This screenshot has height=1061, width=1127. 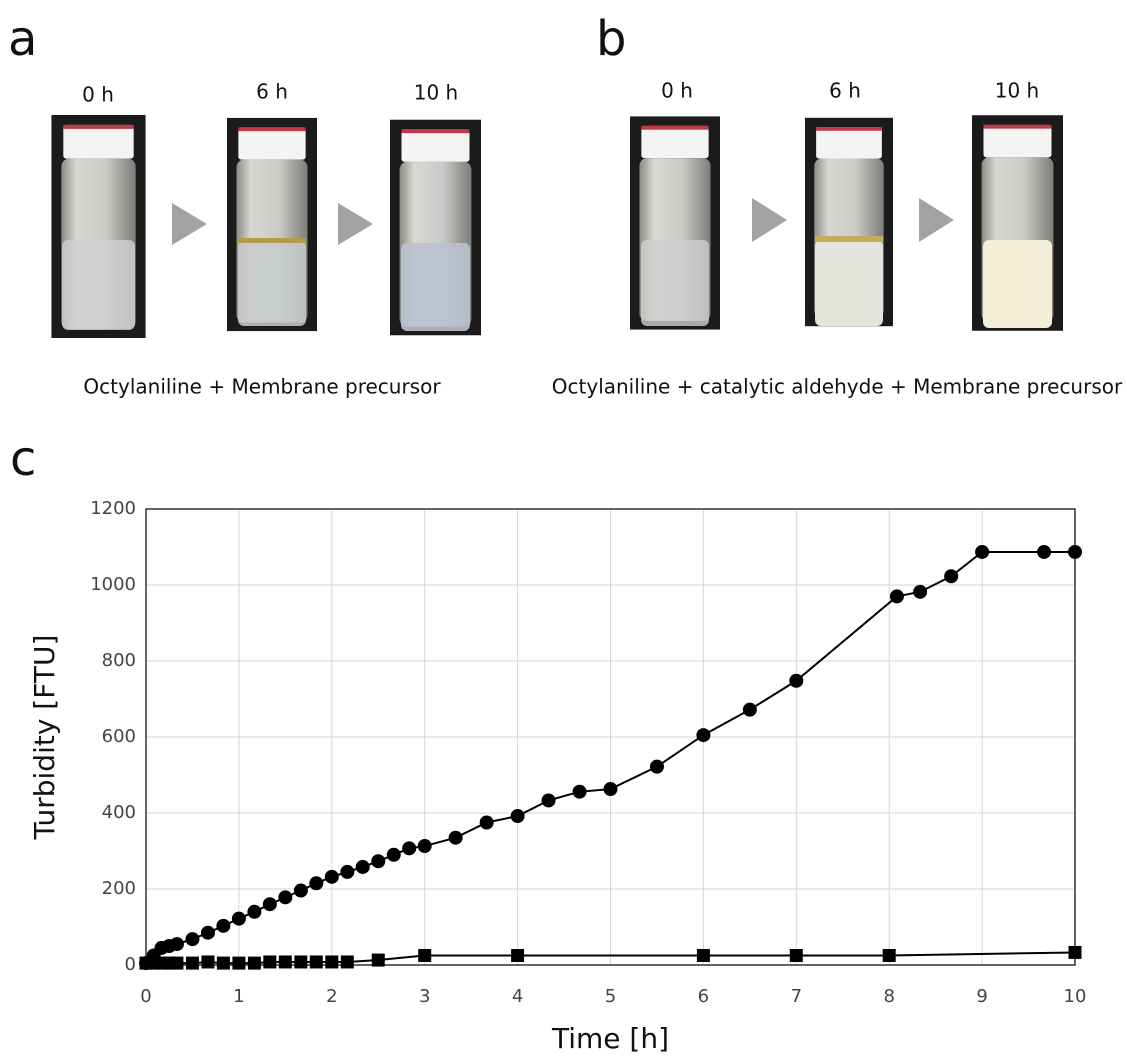 What do you see at coordinates (517, 996) in the screenshot?
I see `x-tick-label: 4` at bounding box center [517, 996].